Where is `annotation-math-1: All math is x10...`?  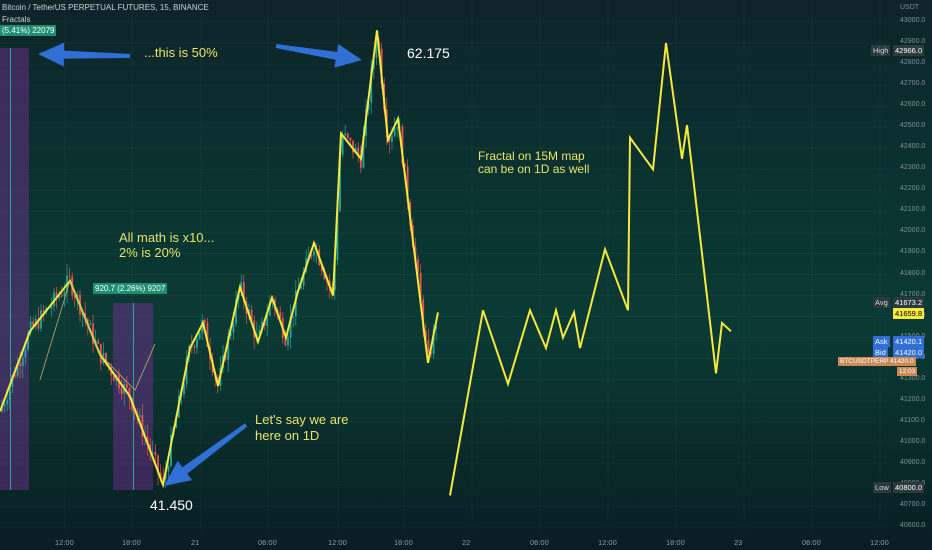
annotation-math-1: All math is x10... is located at coordinates (167, 237).